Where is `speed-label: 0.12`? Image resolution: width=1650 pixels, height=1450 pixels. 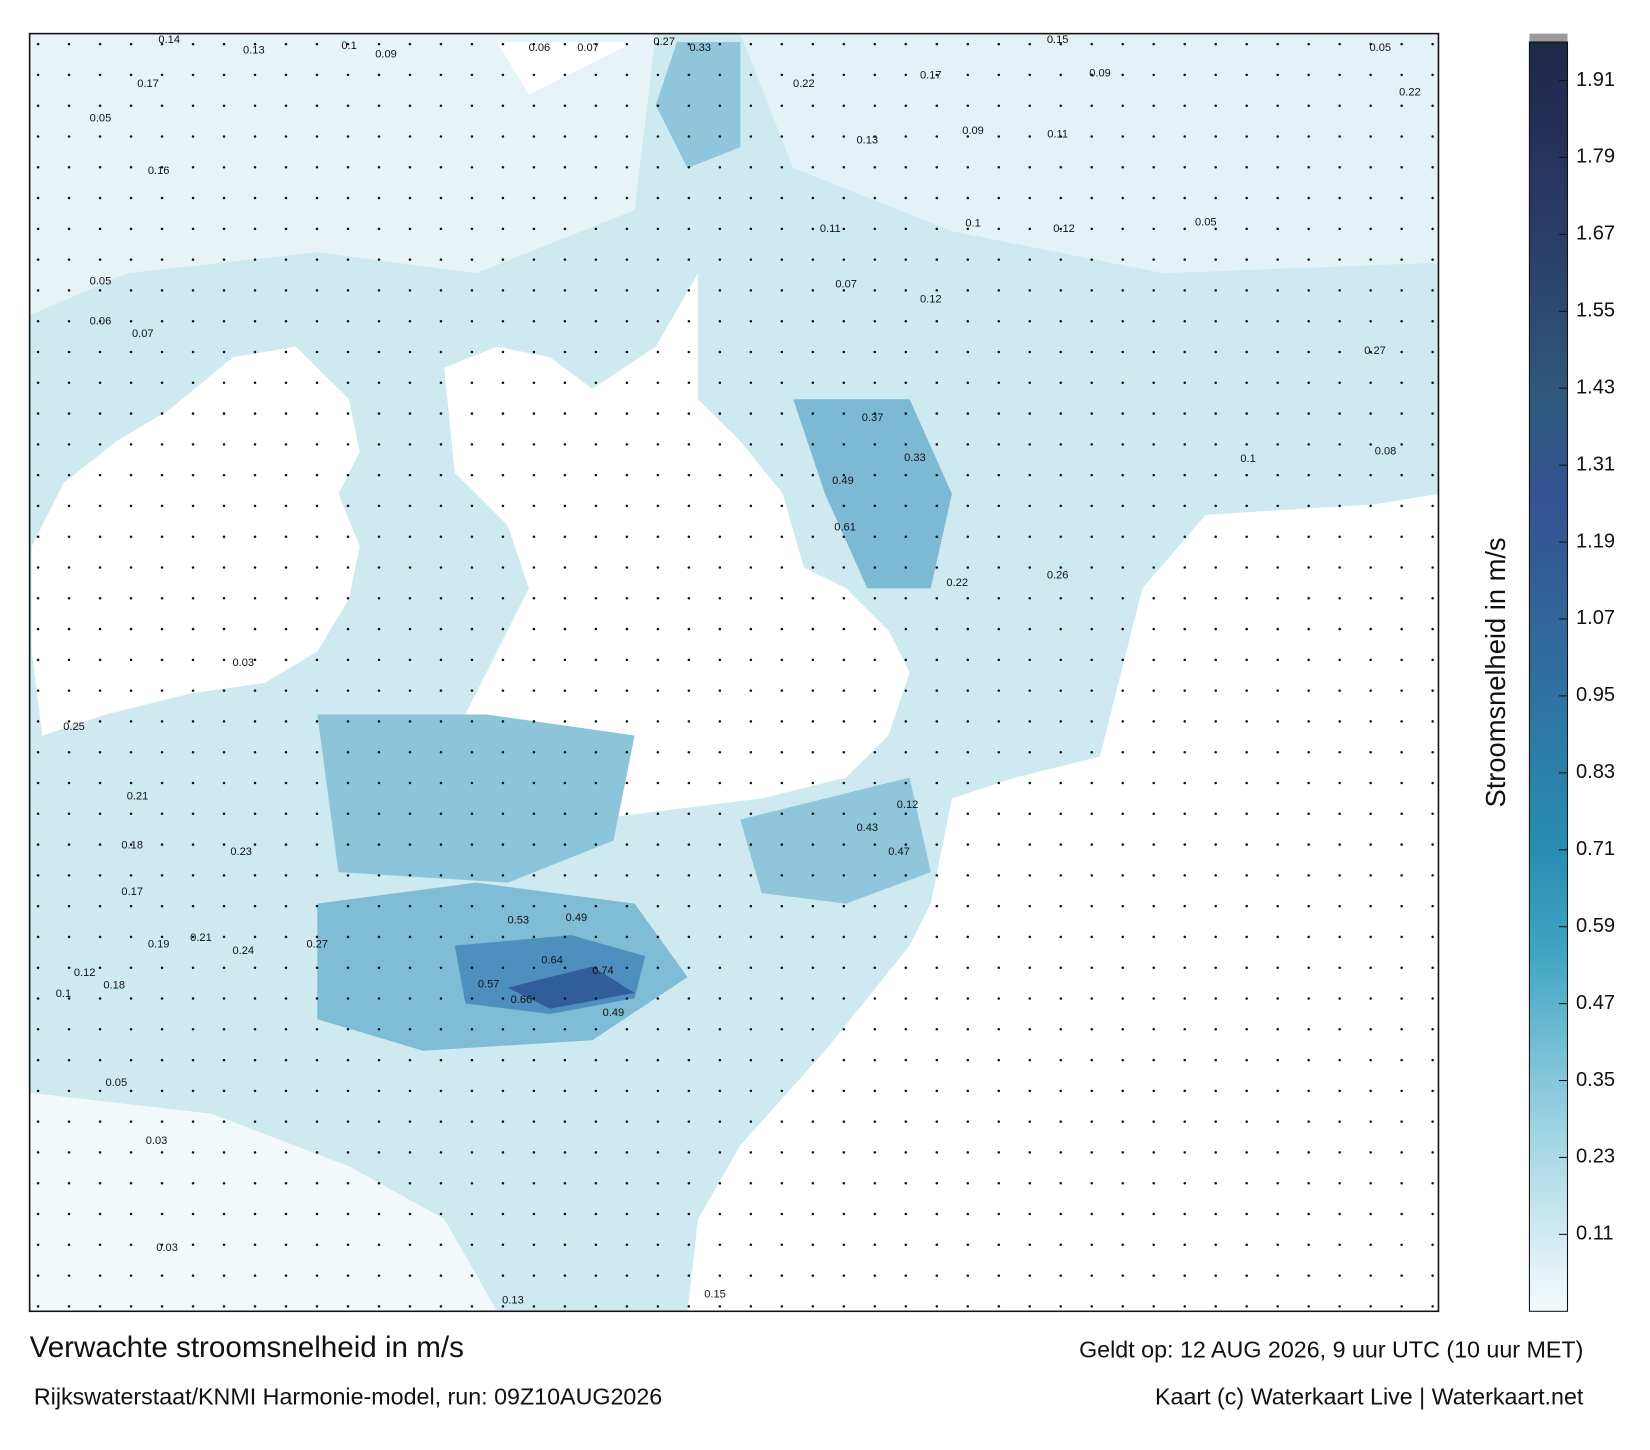
speed-label: 0.12 is located at coordinates (908, 805).